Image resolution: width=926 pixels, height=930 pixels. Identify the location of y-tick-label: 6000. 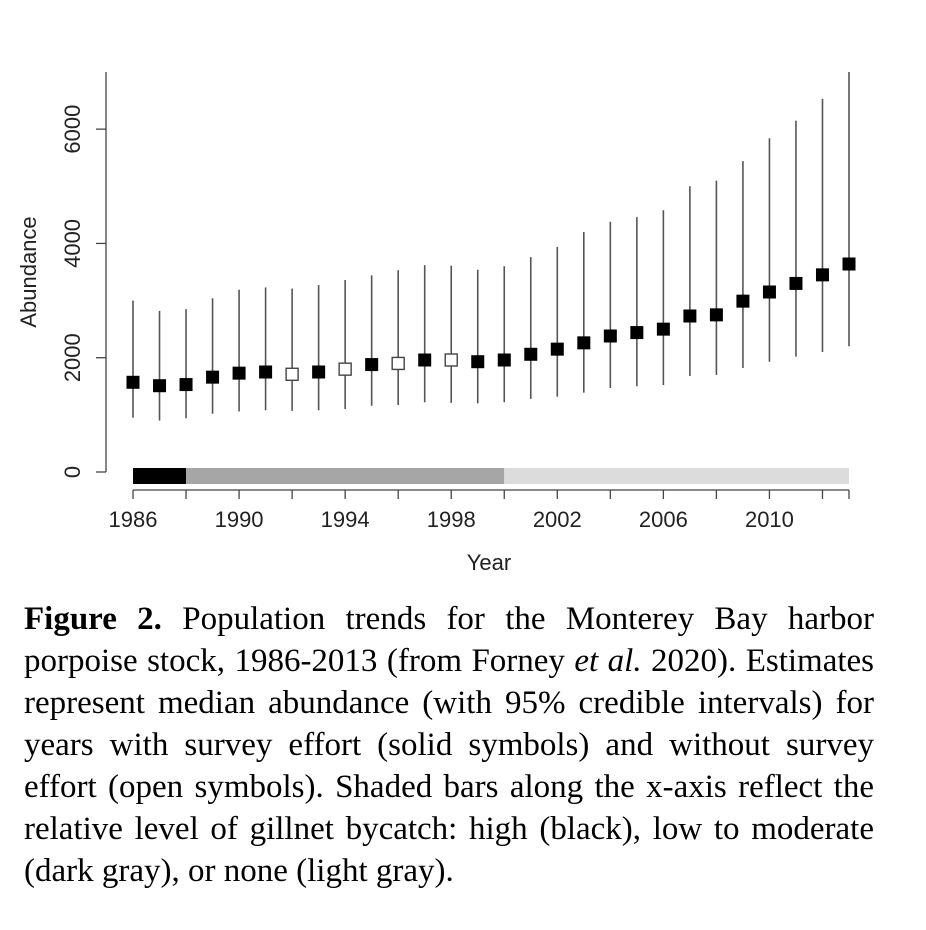
(72, 129).